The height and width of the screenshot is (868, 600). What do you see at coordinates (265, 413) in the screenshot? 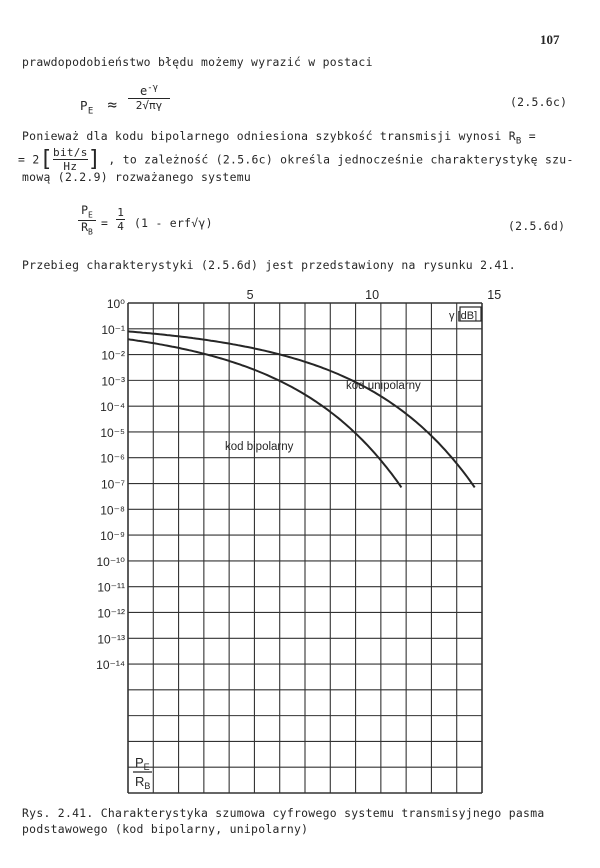
I see `curve-bipolar` at bounding box center [265, 413].